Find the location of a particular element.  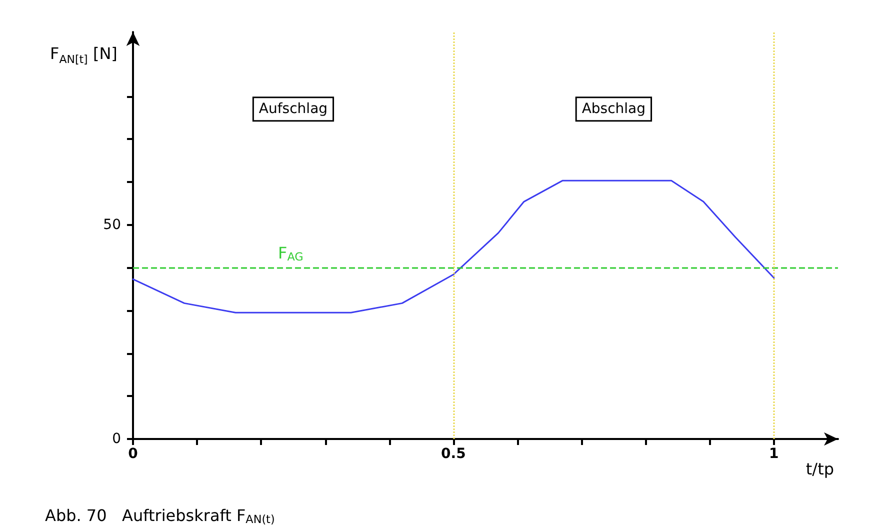

x-tick-label: 0.5 is located at coordinates (453, 454).